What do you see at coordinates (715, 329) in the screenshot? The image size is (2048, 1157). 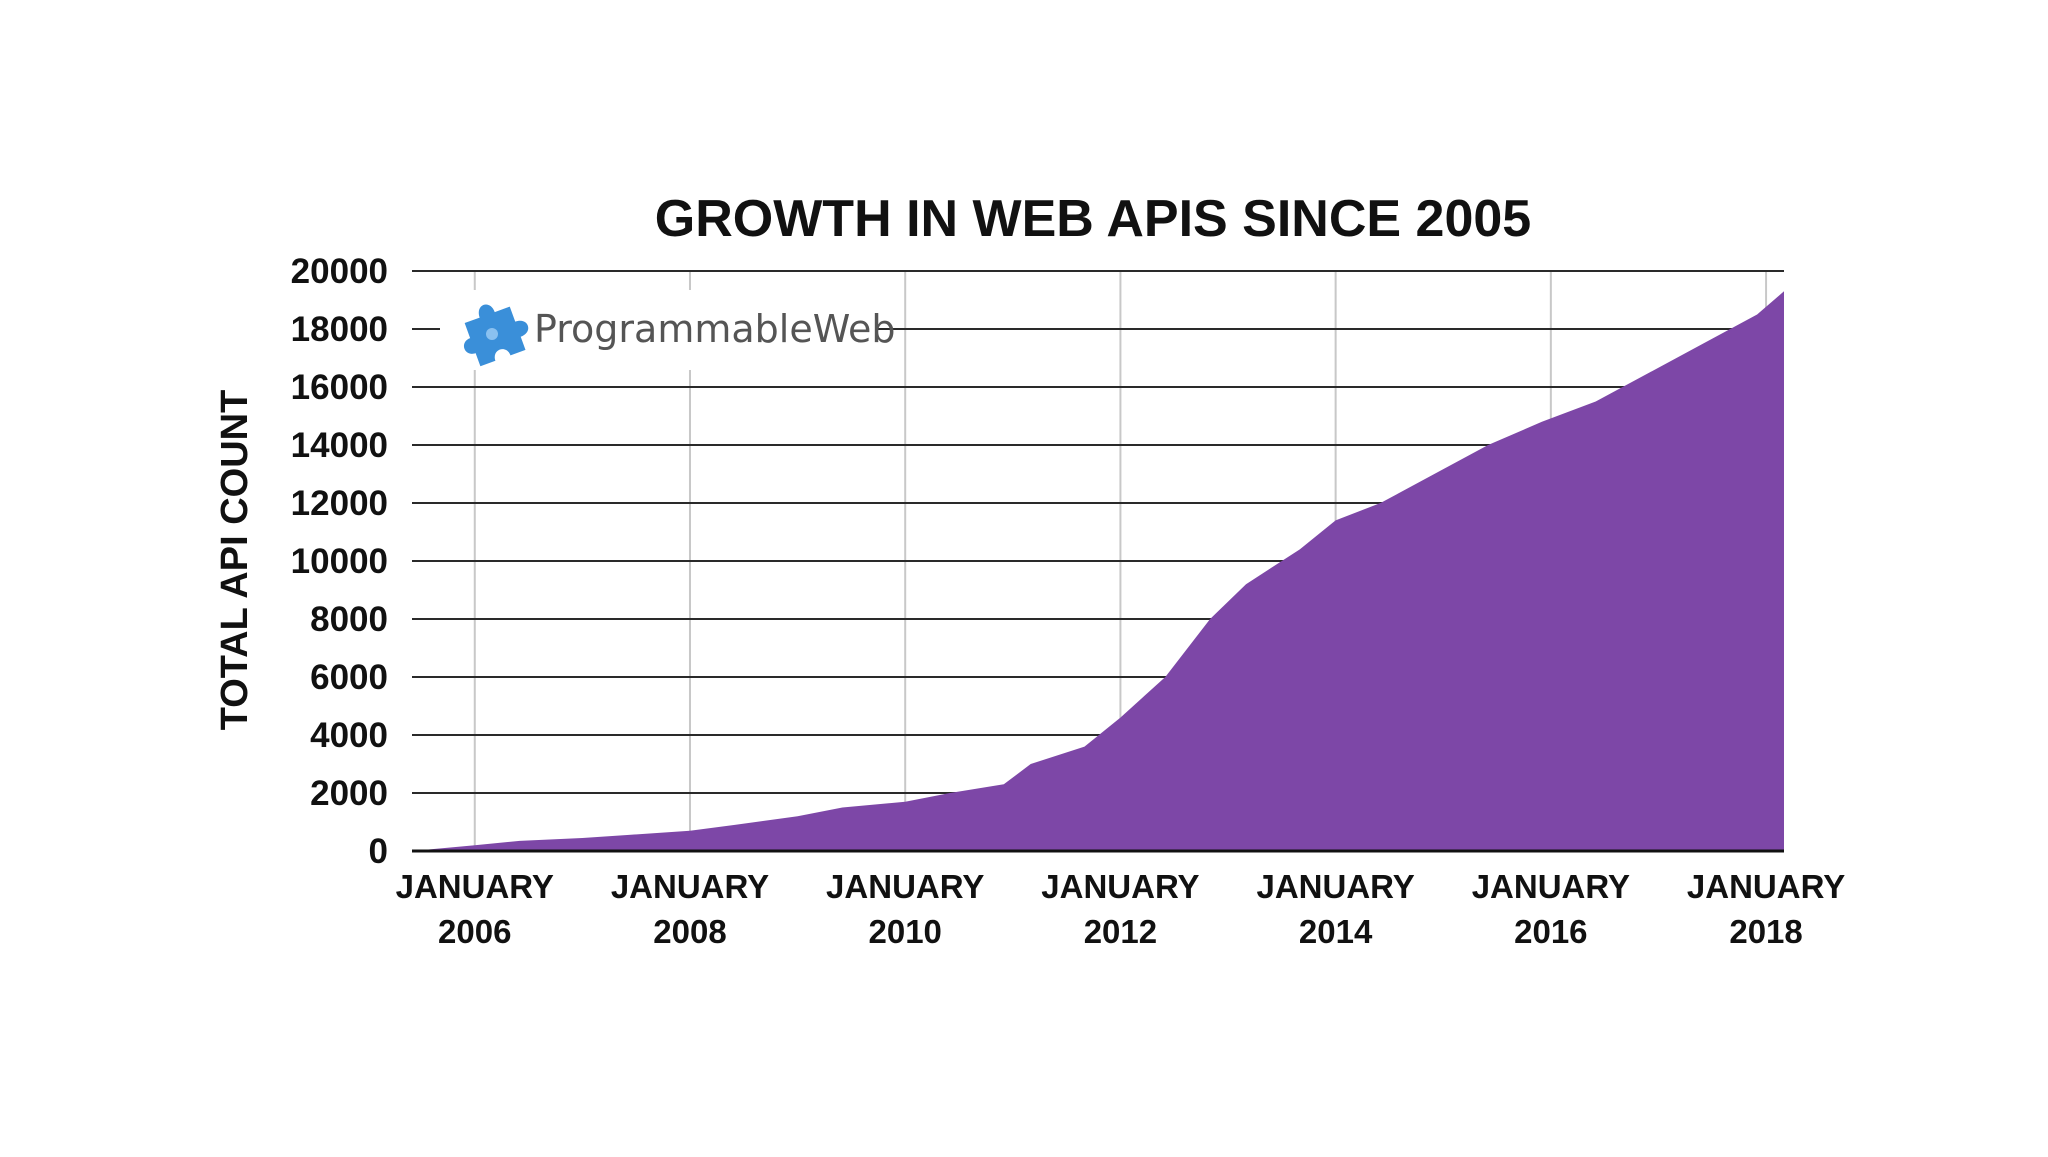 I see `logo-text: ProgrammableWeb` at bounding box center [715, 329].